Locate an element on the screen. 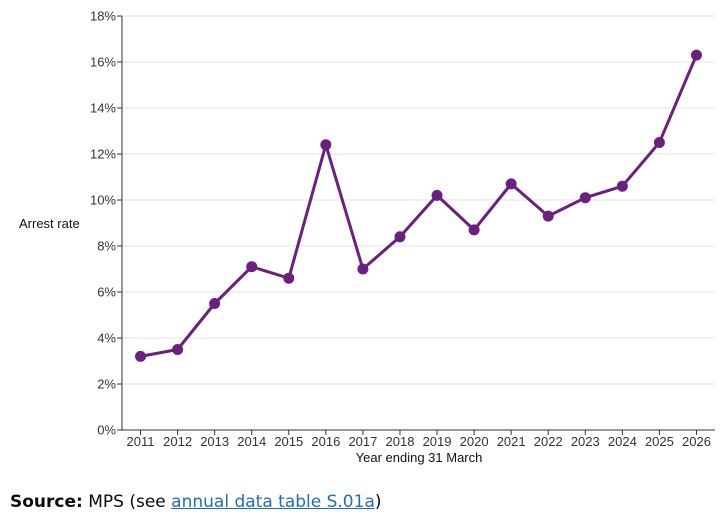 The image size is (725, 521). x-axis-title: Year ending 31 March is located at coordinates (419, 457).